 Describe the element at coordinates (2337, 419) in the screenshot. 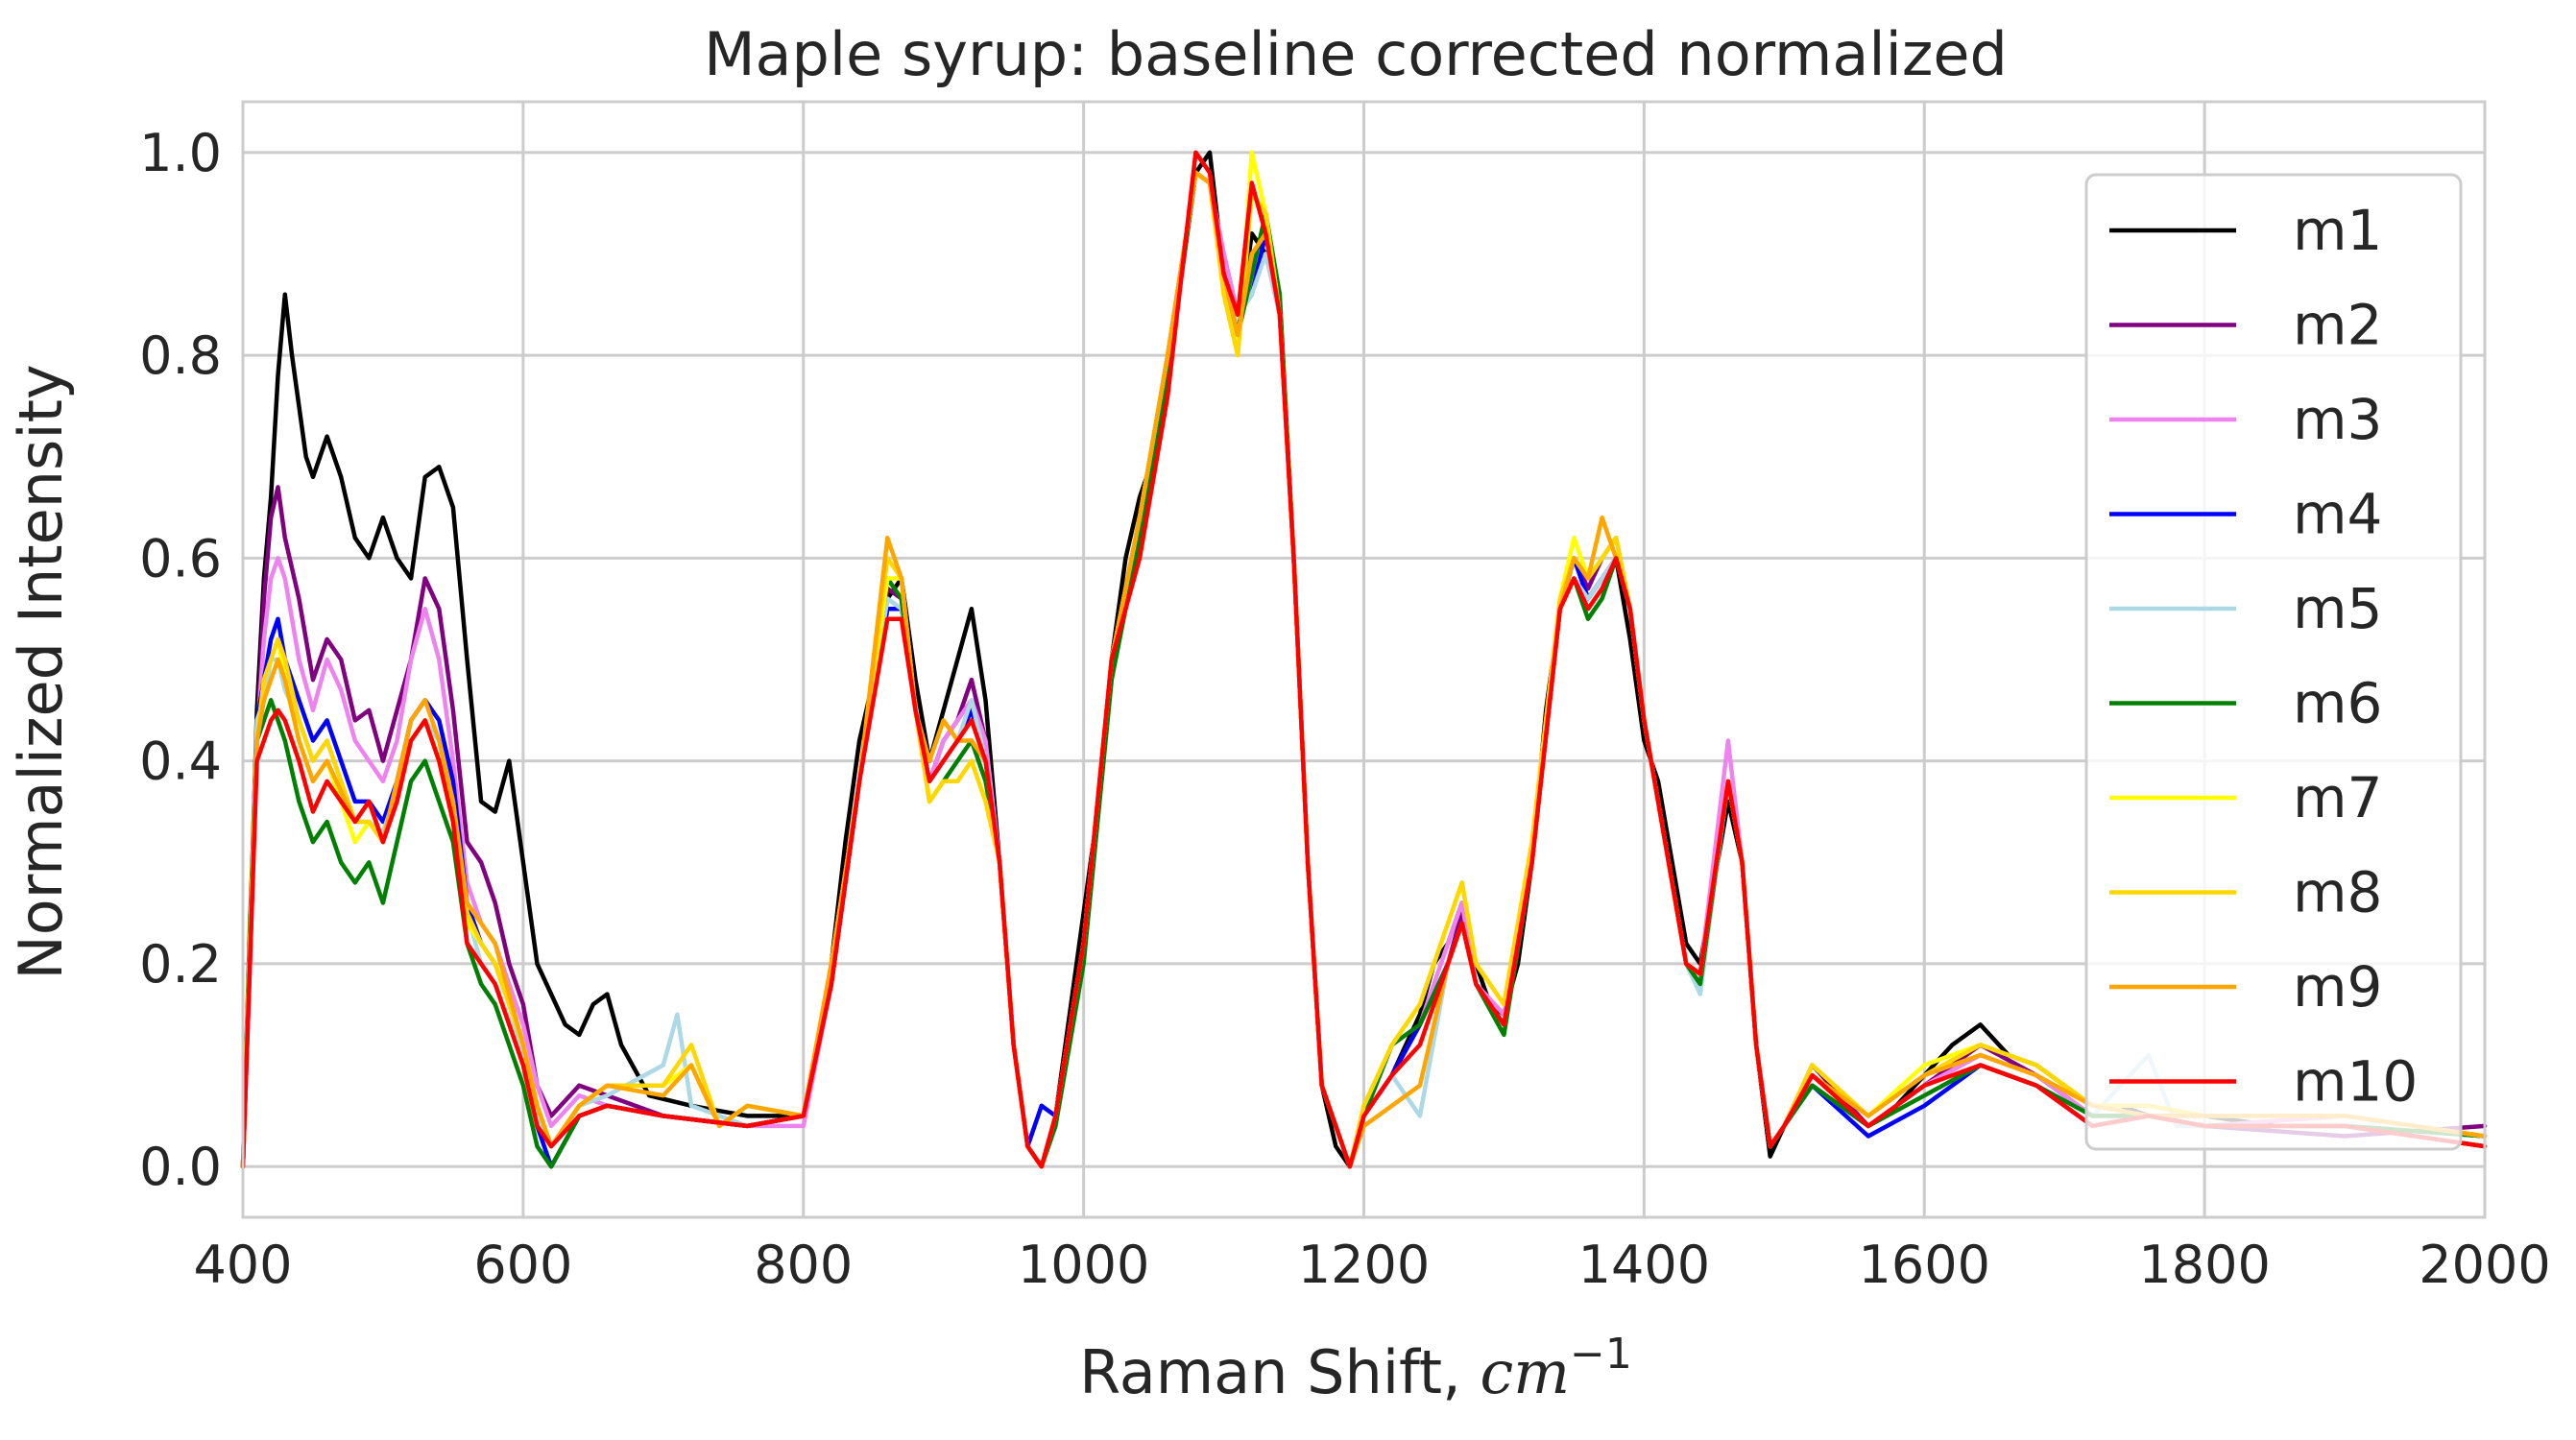

I see `legend-label-m3: m3` at that location.